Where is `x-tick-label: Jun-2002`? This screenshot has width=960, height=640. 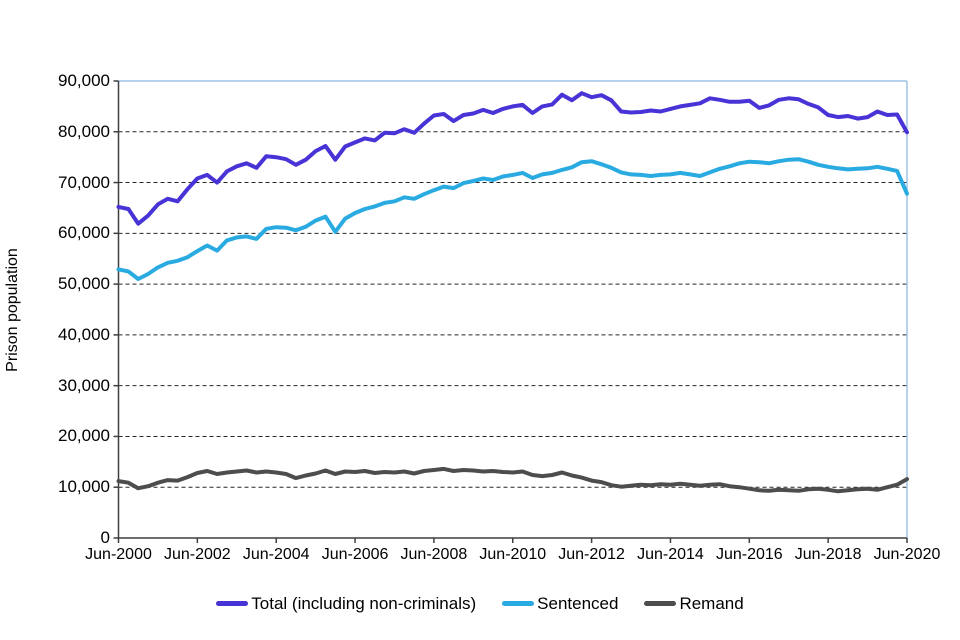
x-tick-label: Jun-2002 is located at coordinates (197, 554).